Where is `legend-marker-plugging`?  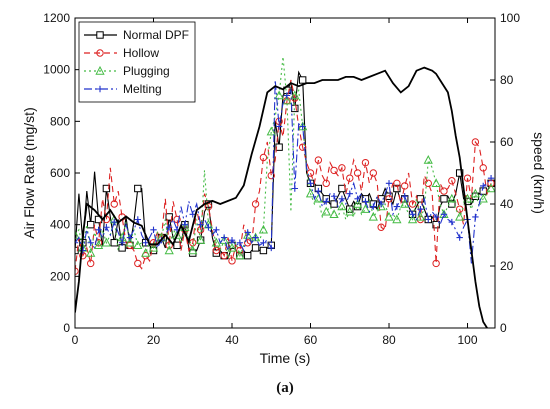 legend-marker-plugging is located at coordinates (100, 70).